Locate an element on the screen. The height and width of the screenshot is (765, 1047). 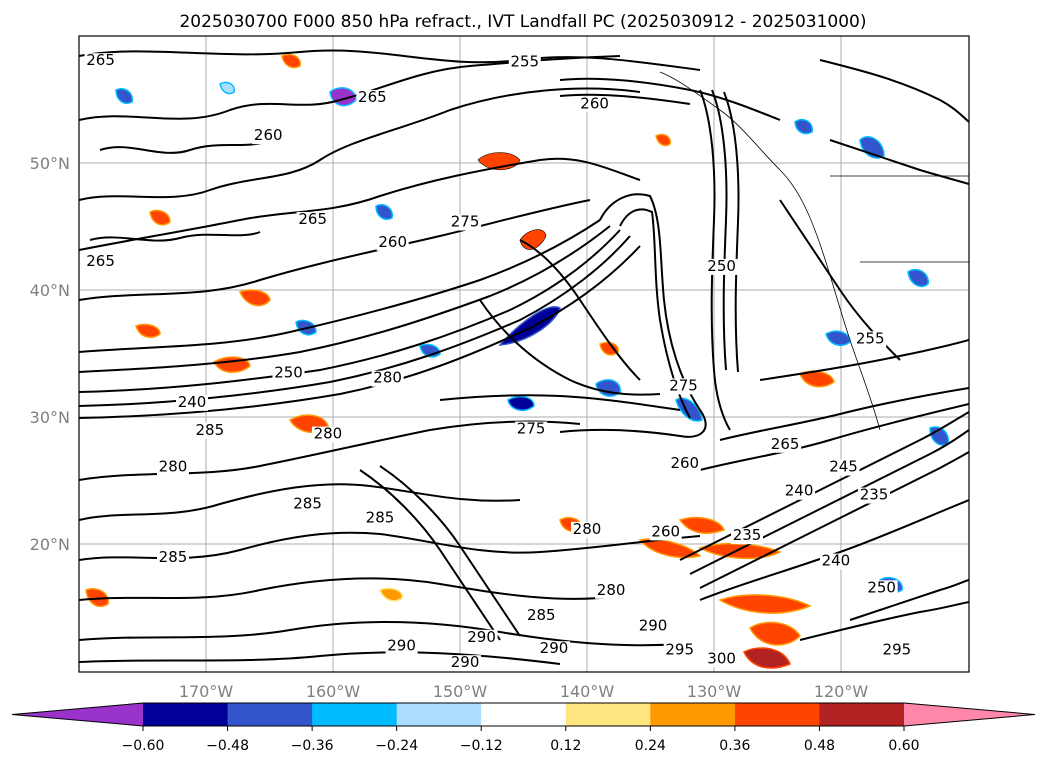
lon-label-150w: 150°W is located at coordinates (460, 691).